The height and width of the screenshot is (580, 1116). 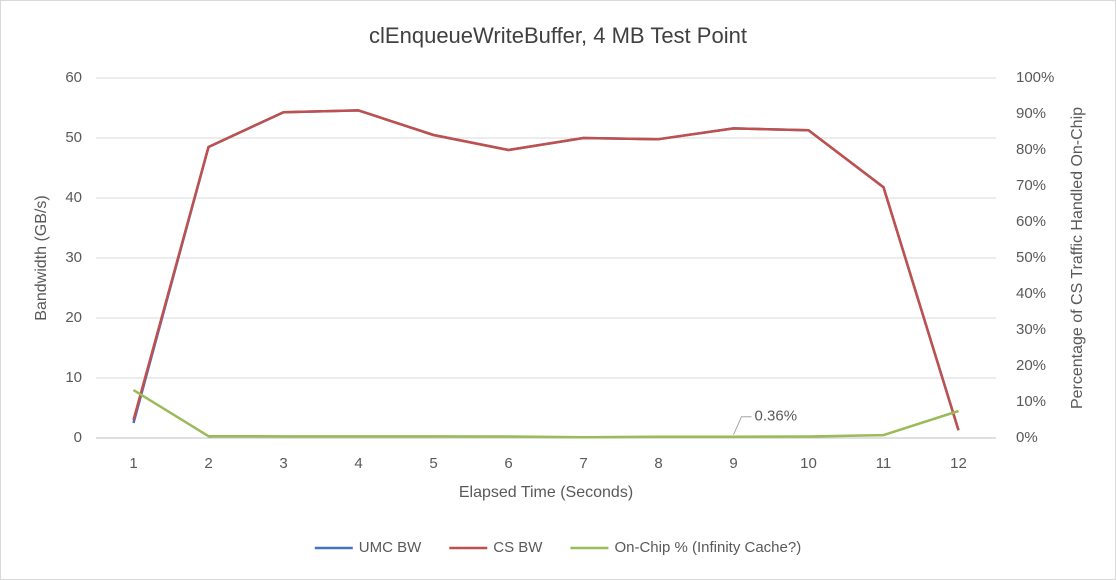 What do you see at coordinates (808, 463) in the screenshot?
I see `x-tick-label: 10` at bounding box center [808, 463].